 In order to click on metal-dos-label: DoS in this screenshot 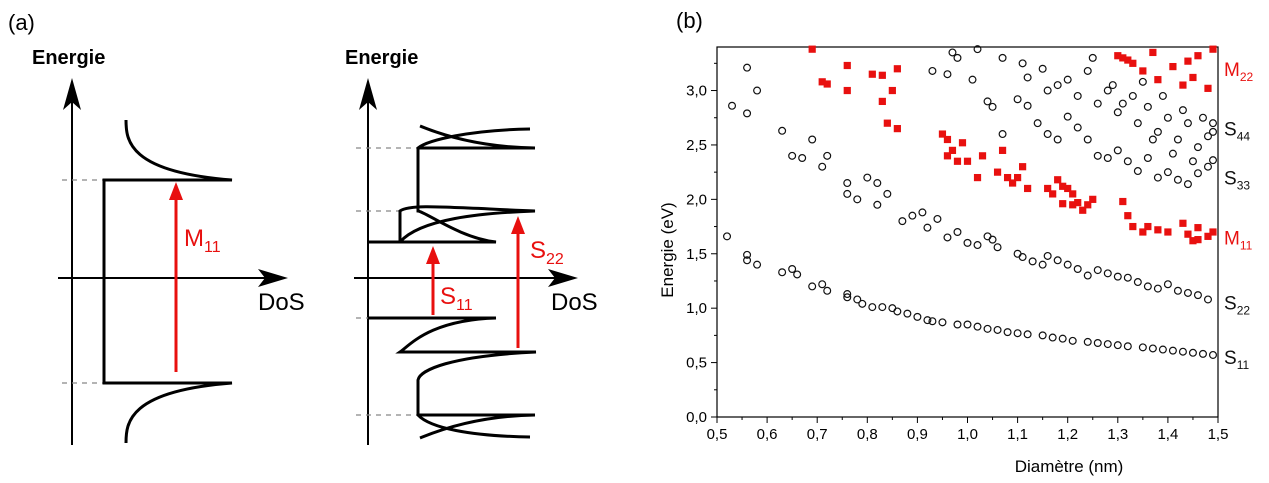, I will do `click(281, 302)`.